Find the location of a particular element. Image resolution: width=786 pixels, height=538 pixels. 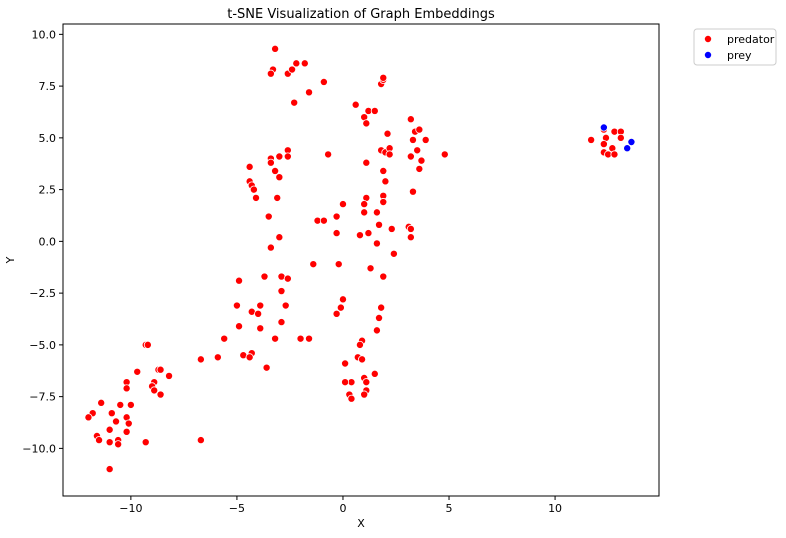

x-axis-ticks: −10 −5 0 5 10 is located at coordinates (340, 505).